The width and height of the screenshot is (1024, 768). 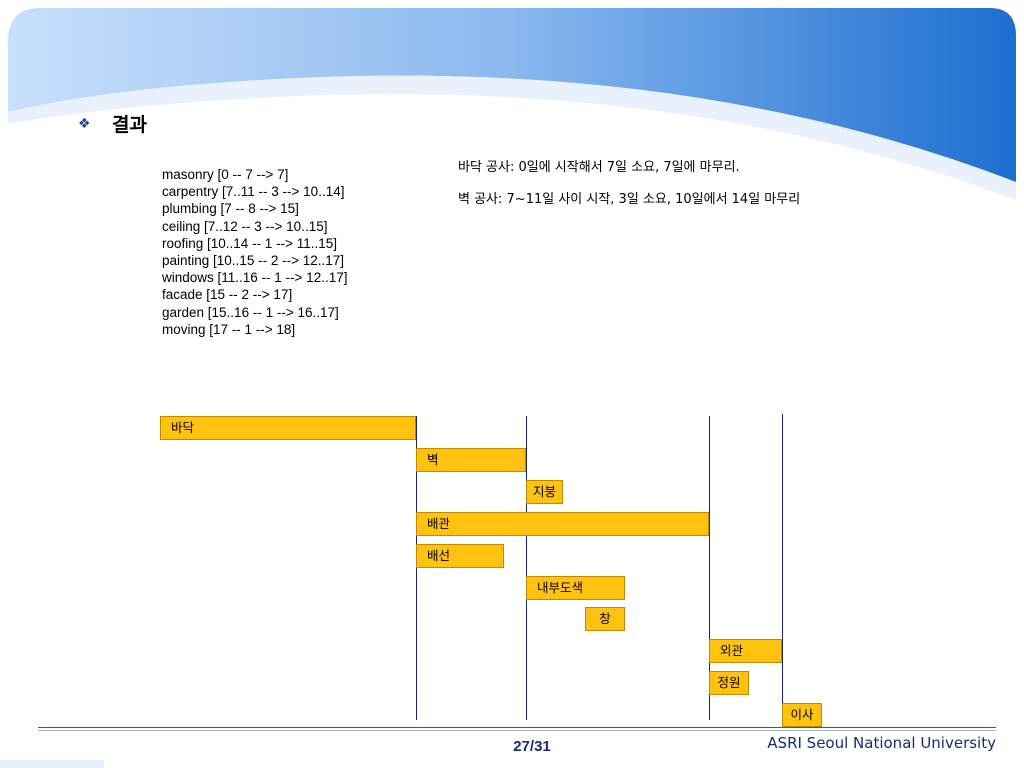 I want to click on bar-plumbing: 배관, so click(x=562, y=524).